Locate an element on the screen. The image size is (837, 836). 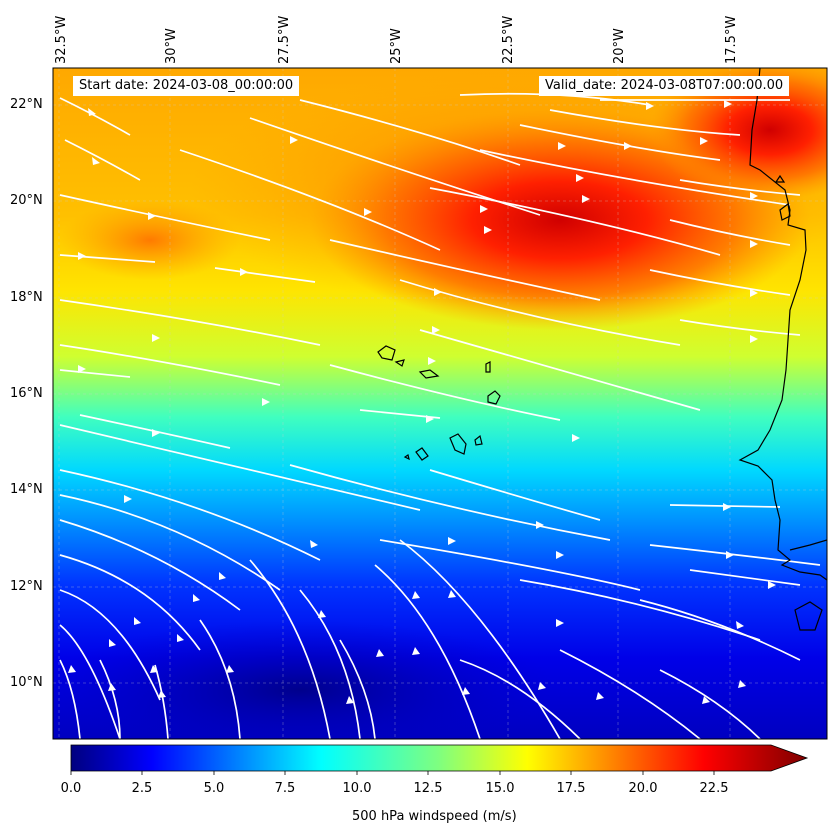
lon-label-32-5w: 32.5°W is located at coordinates (61, 39).